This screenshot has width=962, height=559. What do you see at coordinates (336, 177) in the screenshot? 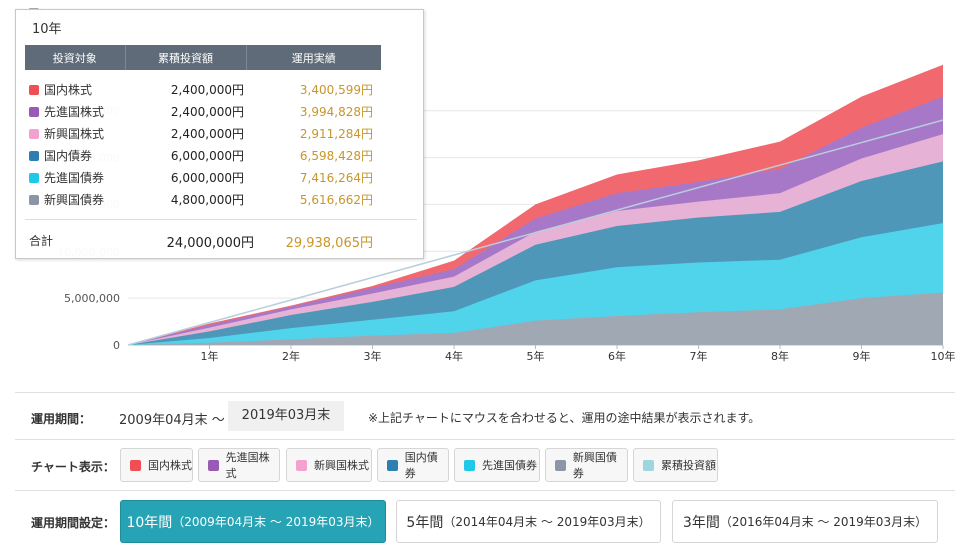
I see `tooltip-row-result: 7,416,264円` at bounding box center [336, 177].